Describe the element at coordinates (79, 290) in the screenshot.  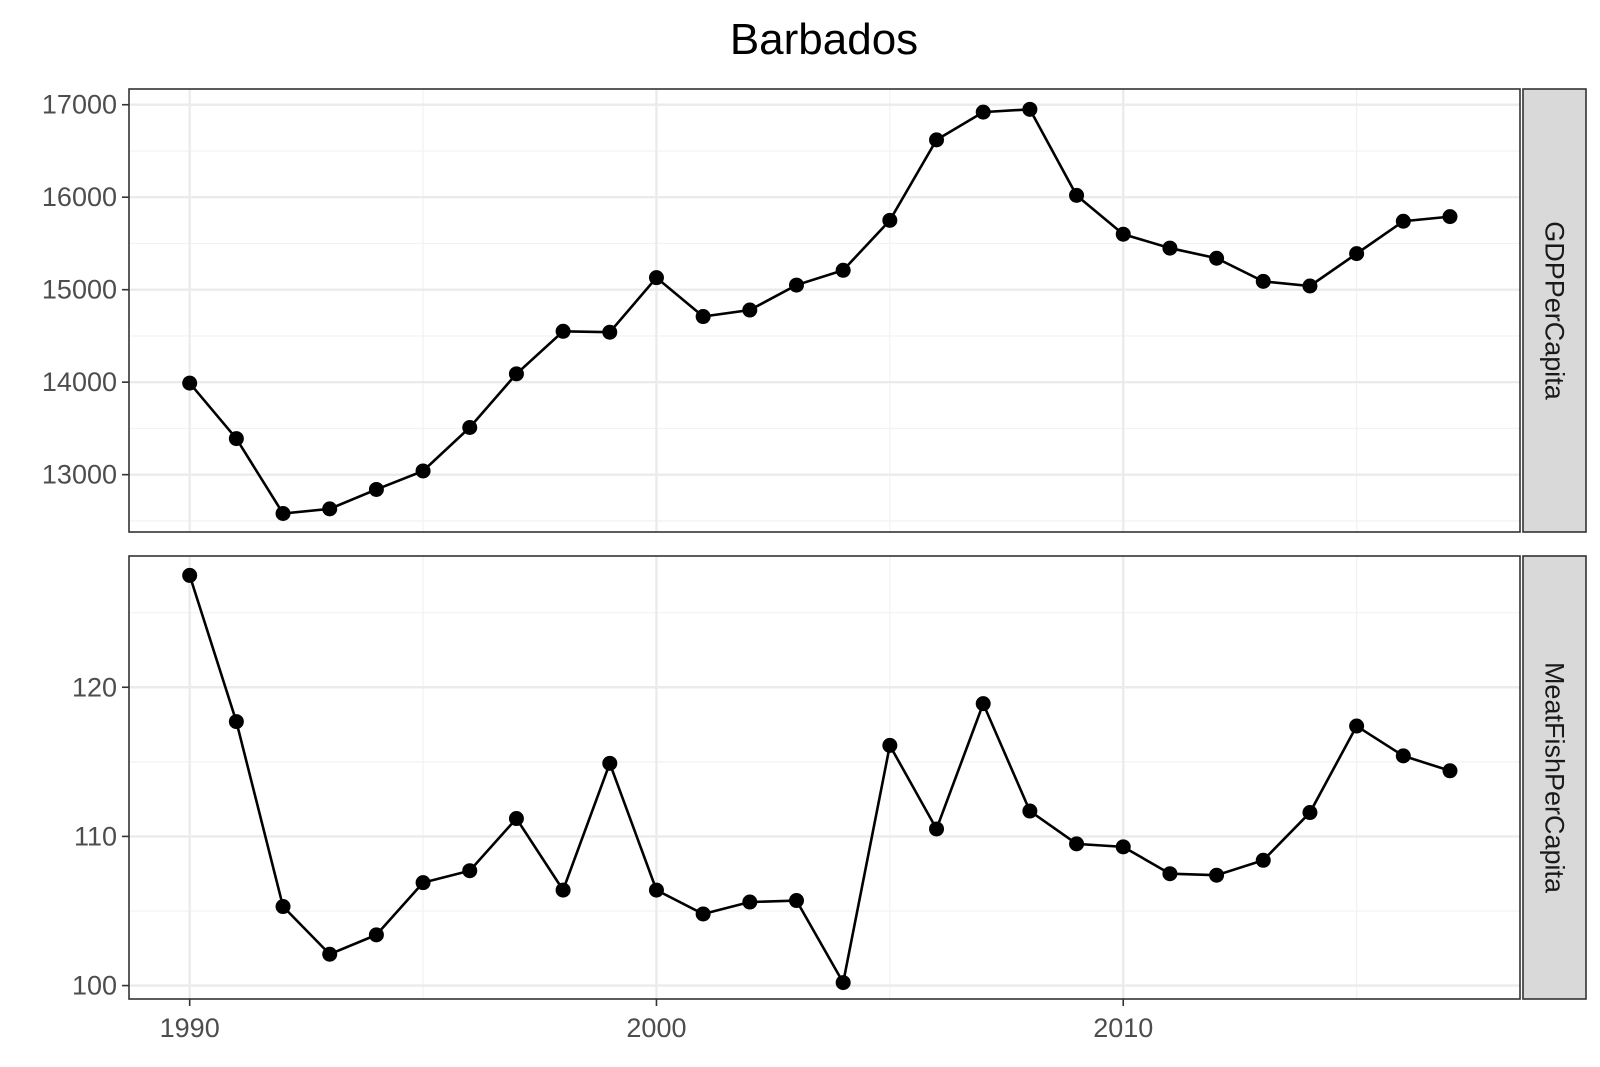
I see `y-tick-label: 15000` at that location.